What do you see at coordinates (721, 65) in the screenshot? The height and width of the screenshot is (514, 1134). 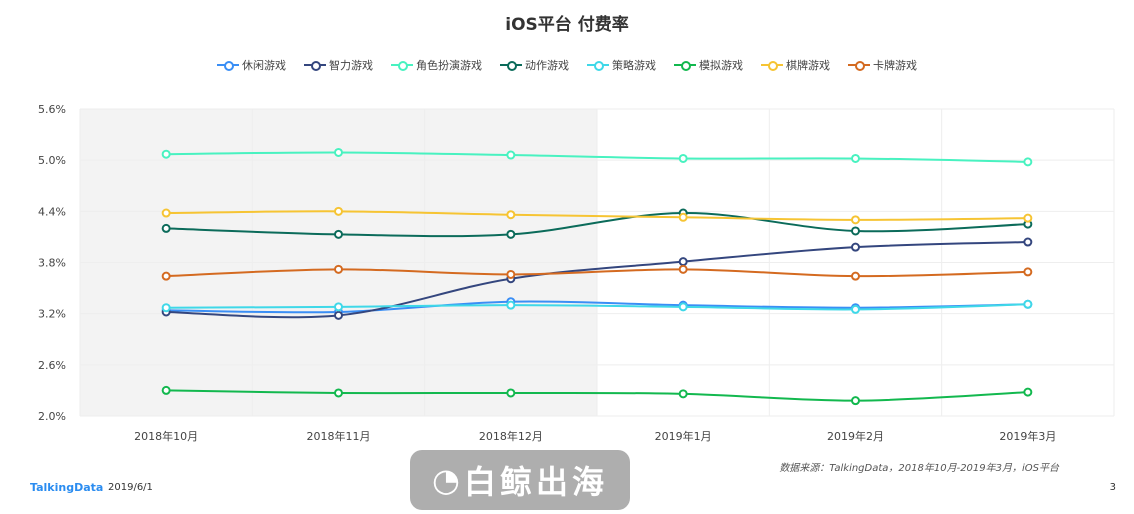 I see `legend-label: 模拟游戏` at bounding box center [721, 65].